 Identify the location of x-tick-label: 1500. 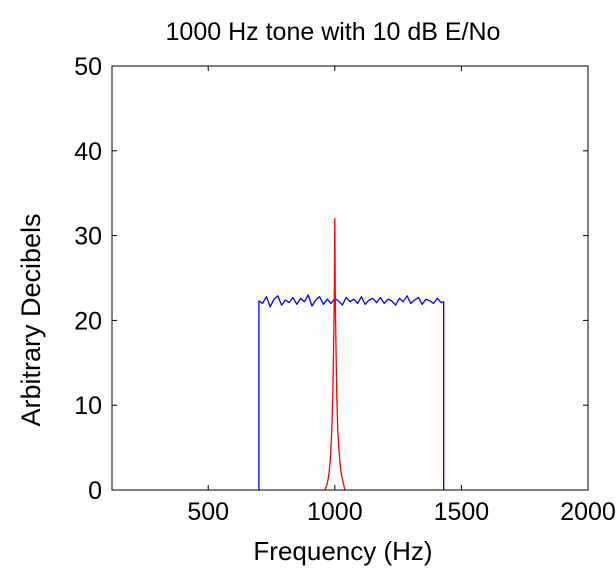
(462, 512).